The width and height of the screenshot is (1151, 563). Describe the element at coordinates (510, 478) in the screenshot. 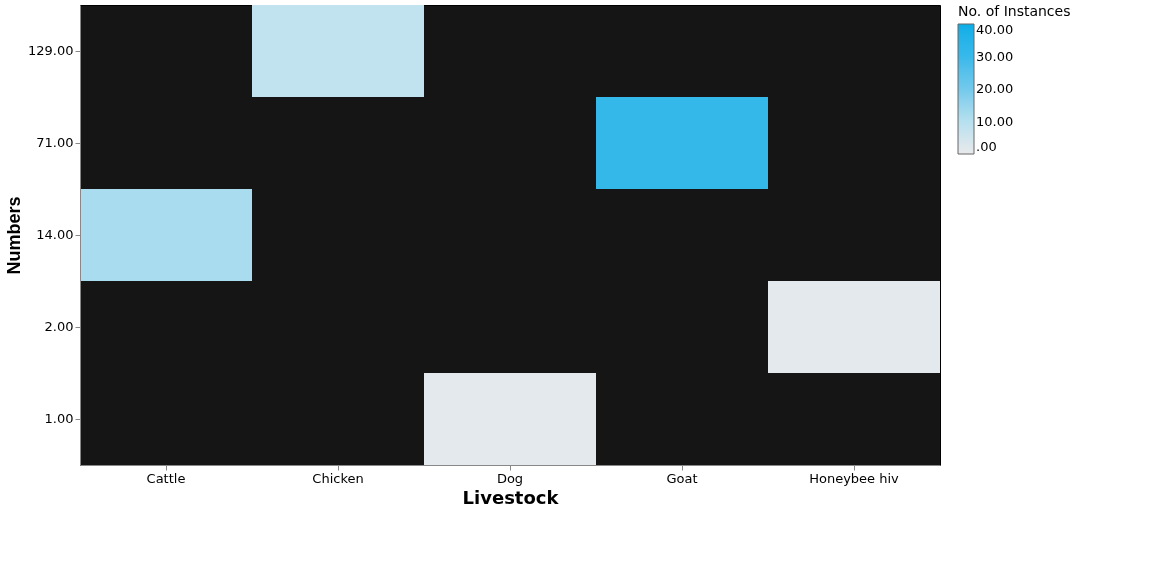

I see `x-tick-label: Dog` at that location.